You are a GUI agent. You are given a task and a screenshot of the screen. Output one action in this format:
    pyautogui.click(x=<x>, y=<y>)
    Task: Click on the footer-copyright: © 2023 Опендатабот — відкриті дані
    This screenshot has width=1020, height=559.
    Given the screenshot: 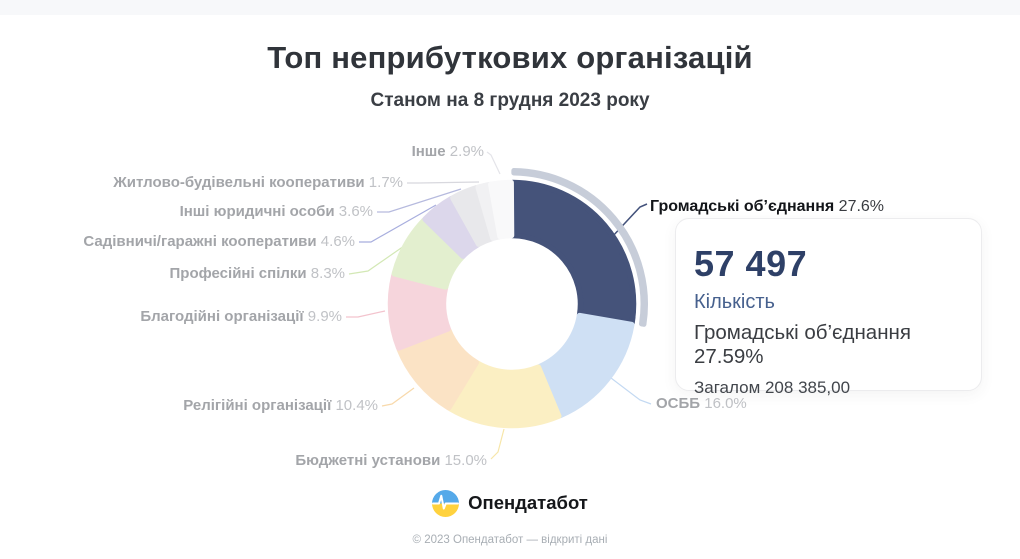 What is the action you would take?
    pyautogui.click(x=510, y=540)
    